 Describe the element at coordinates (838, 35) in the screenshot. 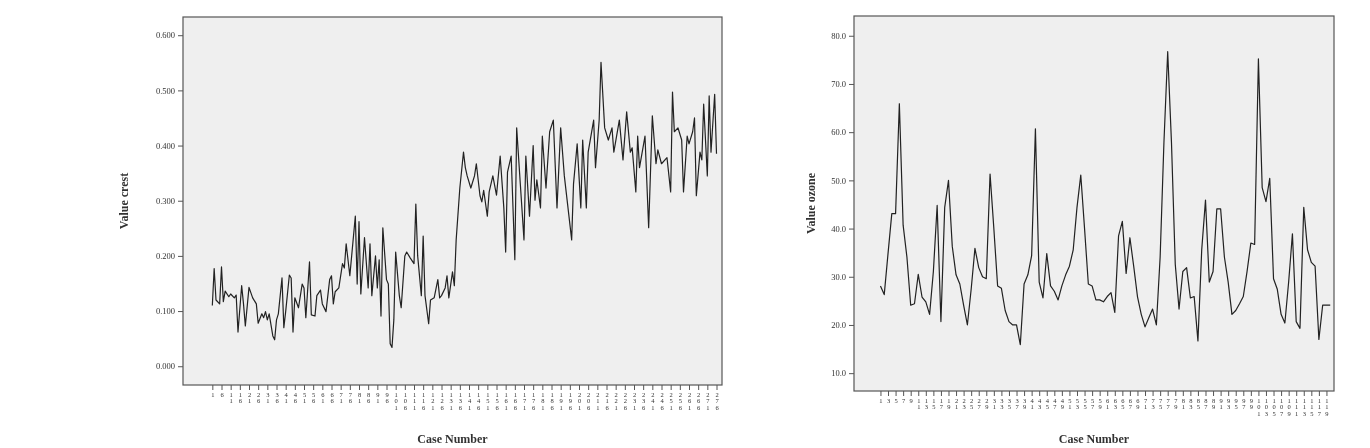

I see `y-tick-label: 80.0` at that location.